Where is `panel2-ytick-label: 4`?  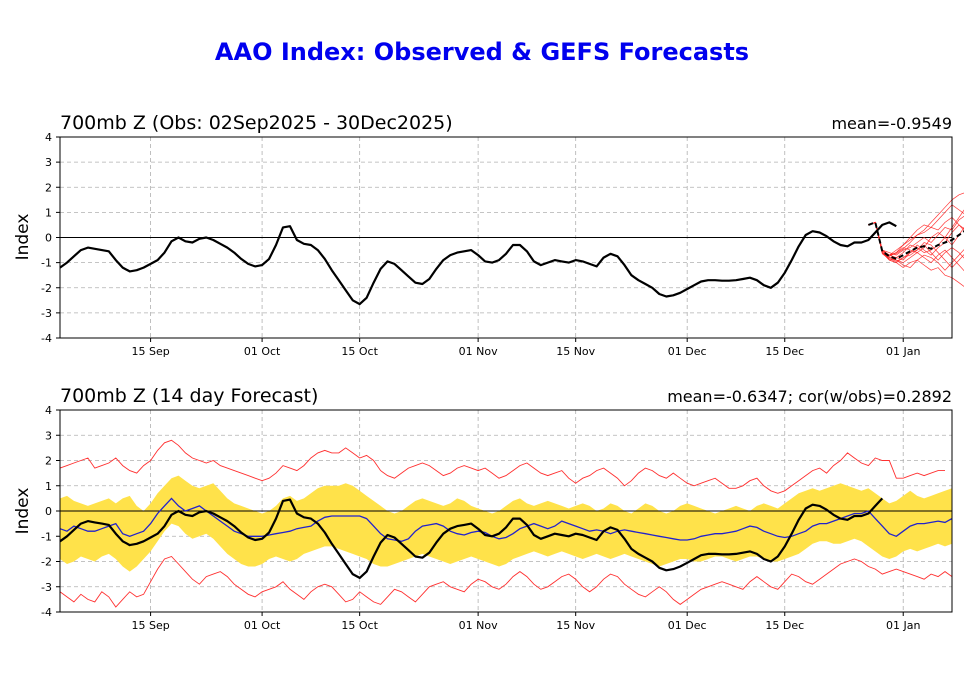 panel2-ytick-label: 4 is located at coordinates (48, 410).